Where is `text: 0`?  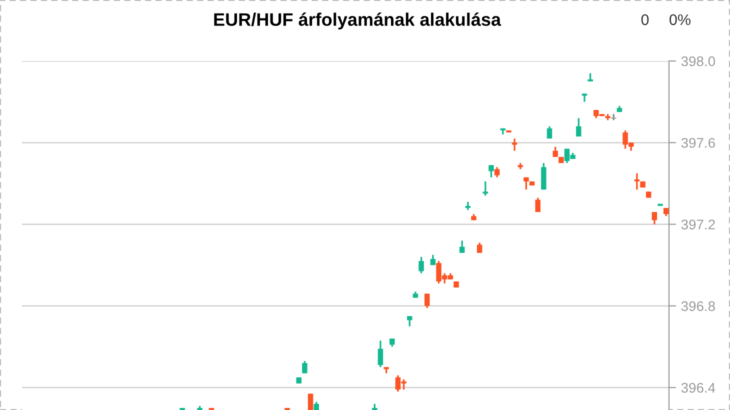 text: 0 is located at coordinates (645, 20).